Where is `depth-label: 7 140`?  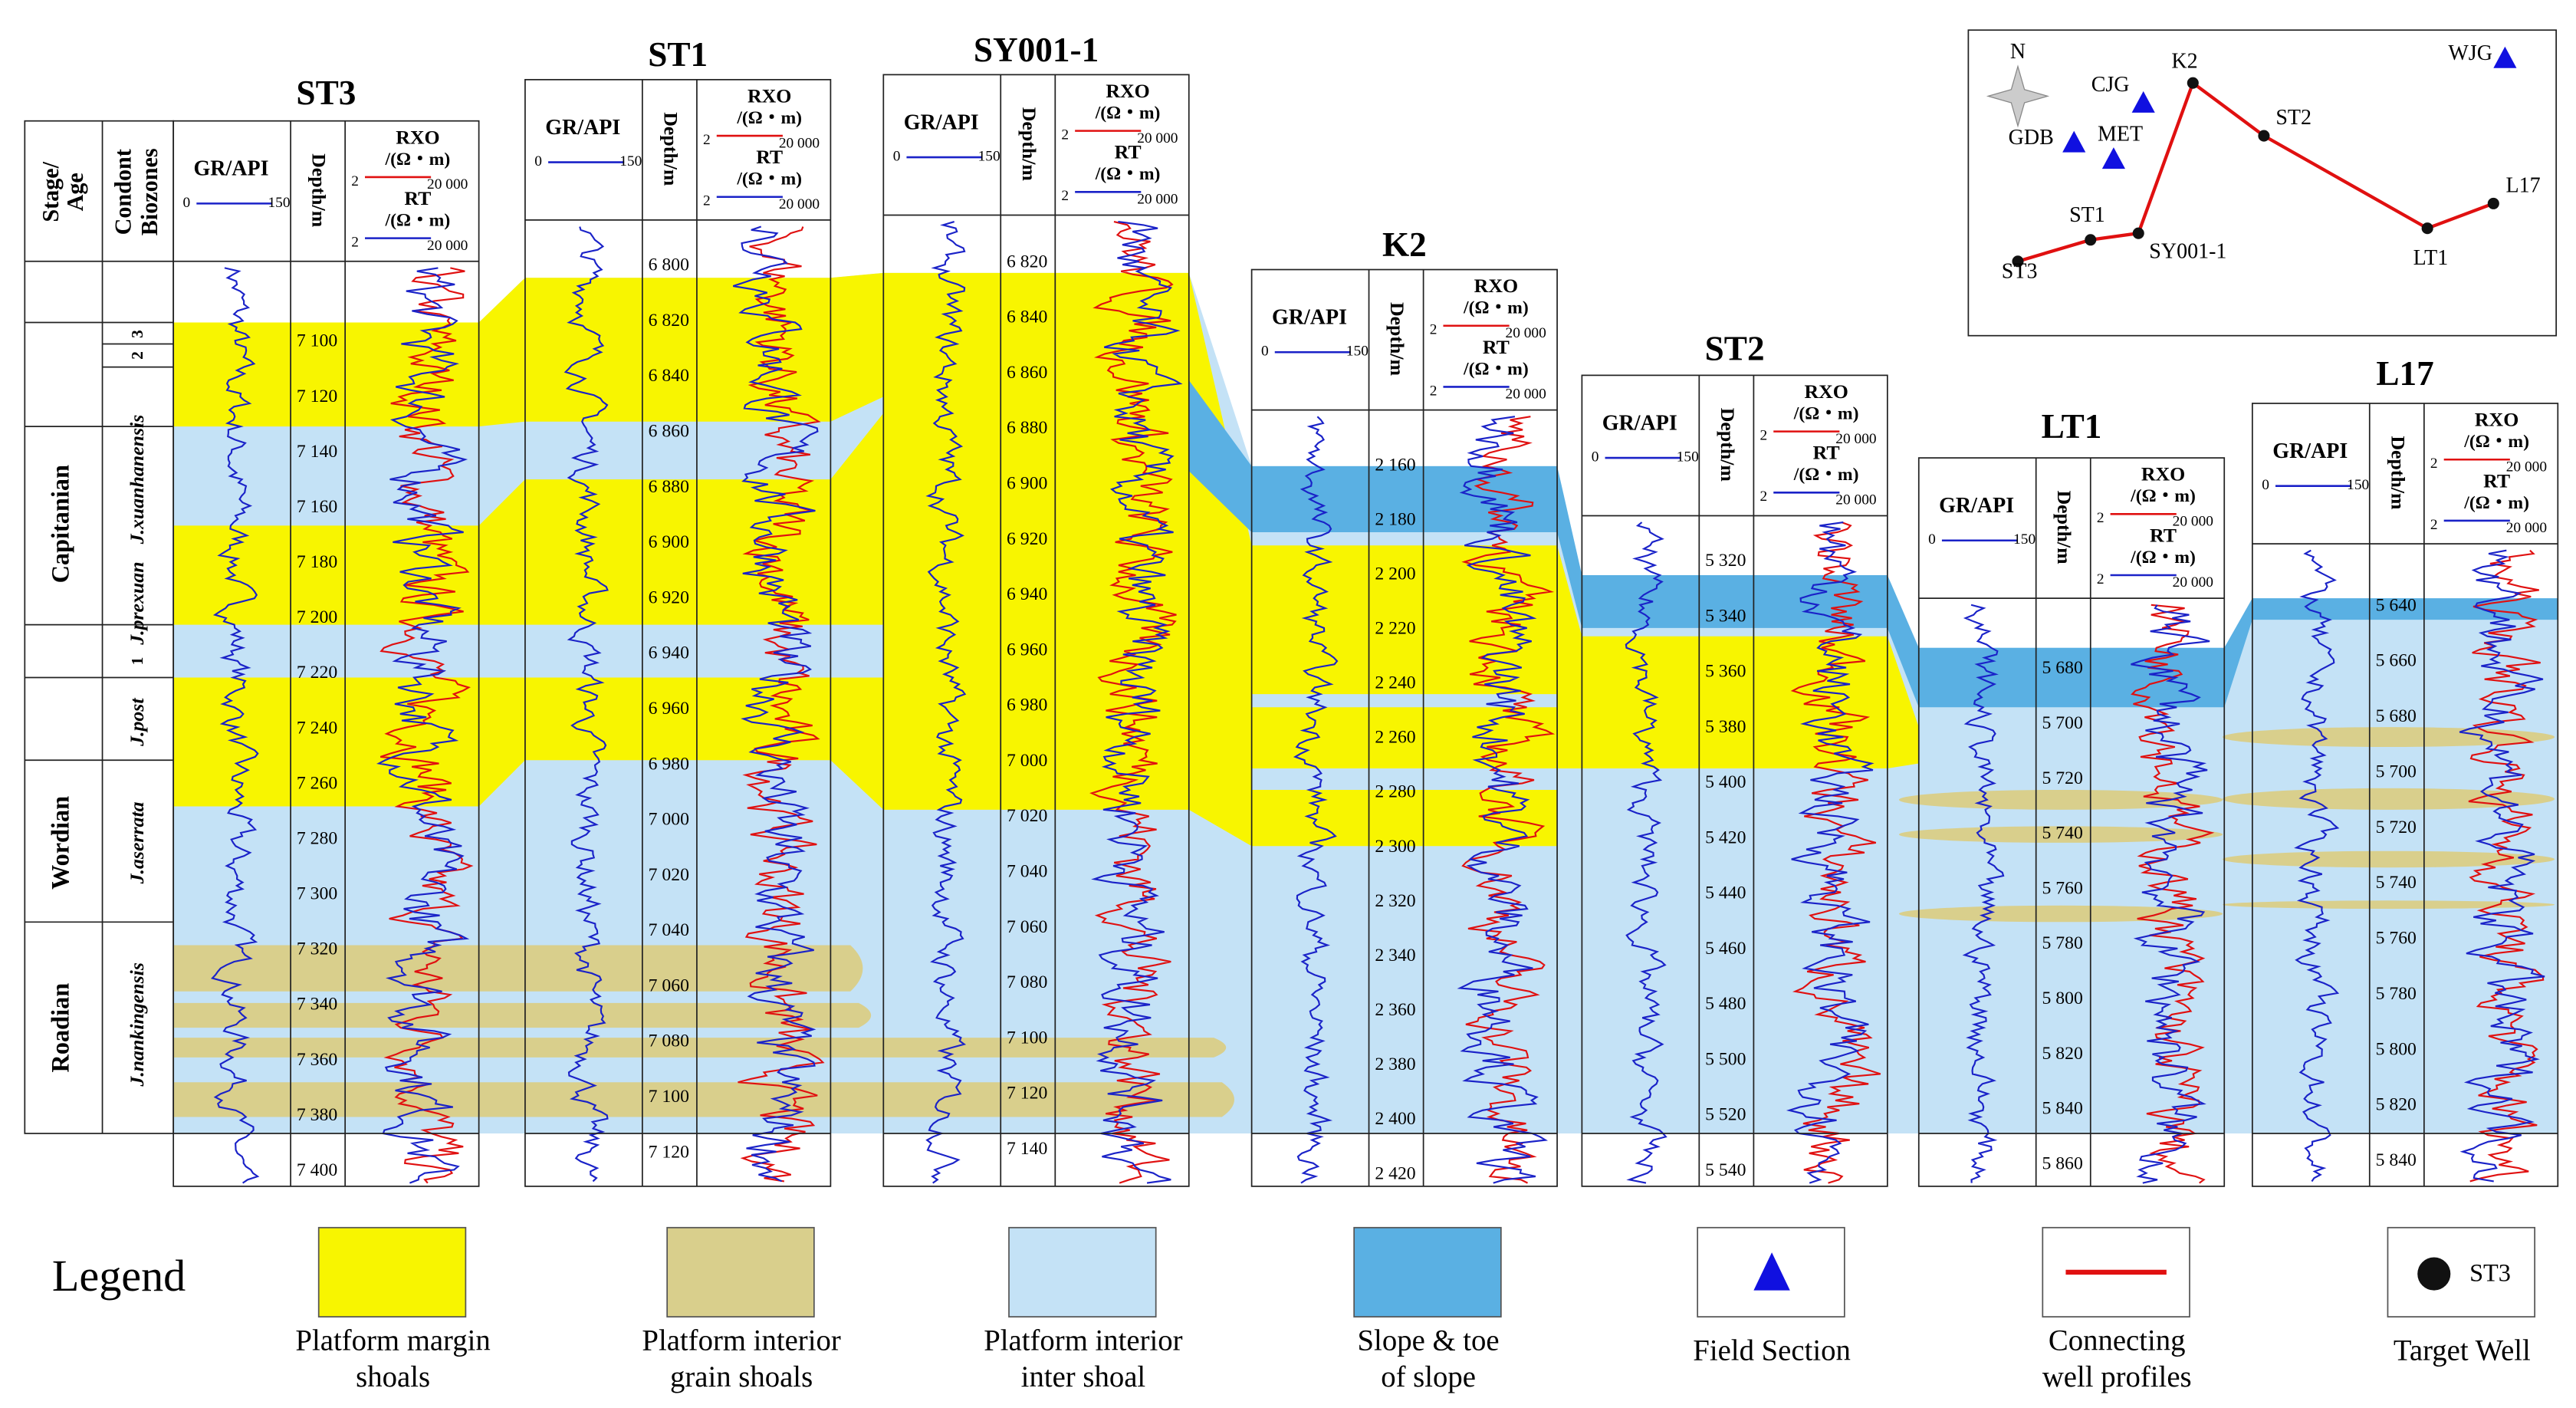
depth-label: 7 140 is located at coordinates (1027, 1149).